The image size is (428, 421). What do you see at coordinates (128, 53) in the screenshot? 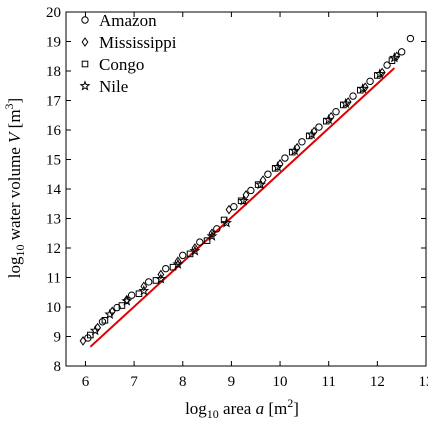
I see `legend: Amazon Mississippi Congo Nile` at bounding box center [128, 53].